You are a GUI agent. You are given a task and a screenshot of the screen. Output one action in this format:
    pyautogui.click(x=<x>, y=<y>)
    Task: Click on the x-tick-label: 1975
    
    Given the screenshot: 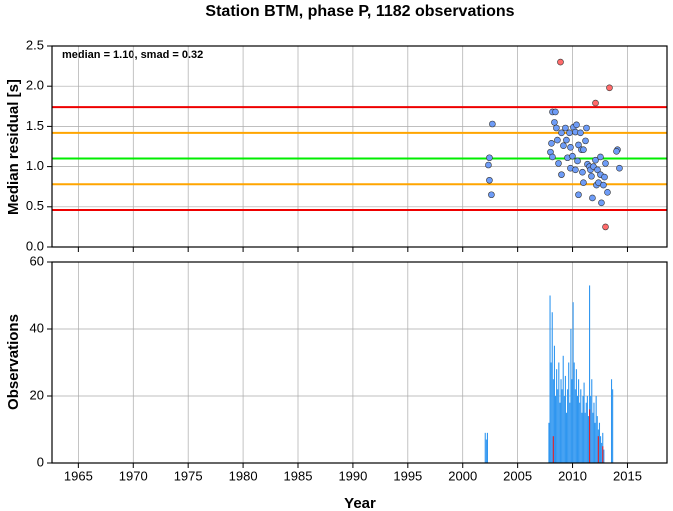 What is the action you would take?
    pyautogui.click(x=188, y=475)
    